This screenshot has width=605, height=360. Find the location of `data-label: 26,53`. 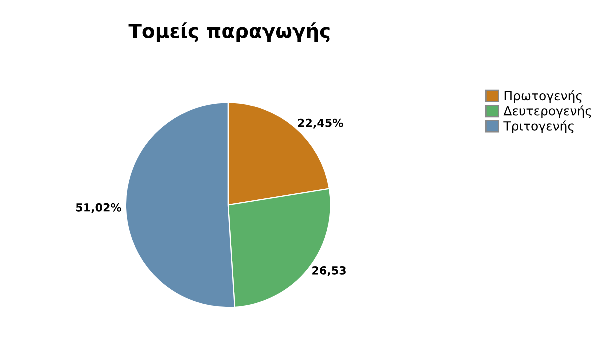

data-label: 26,53 is located at coordinates (329, 271).